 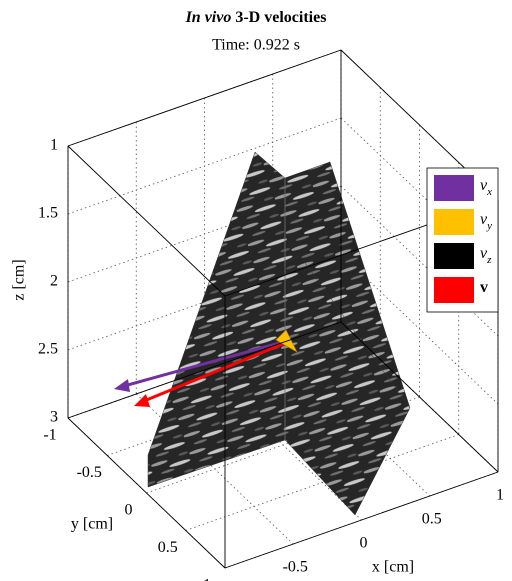 What do you see at coordinates (432, 519) in the screenshot?
I see `x-tick-label: 0.5` at bounding box center [432, 519].